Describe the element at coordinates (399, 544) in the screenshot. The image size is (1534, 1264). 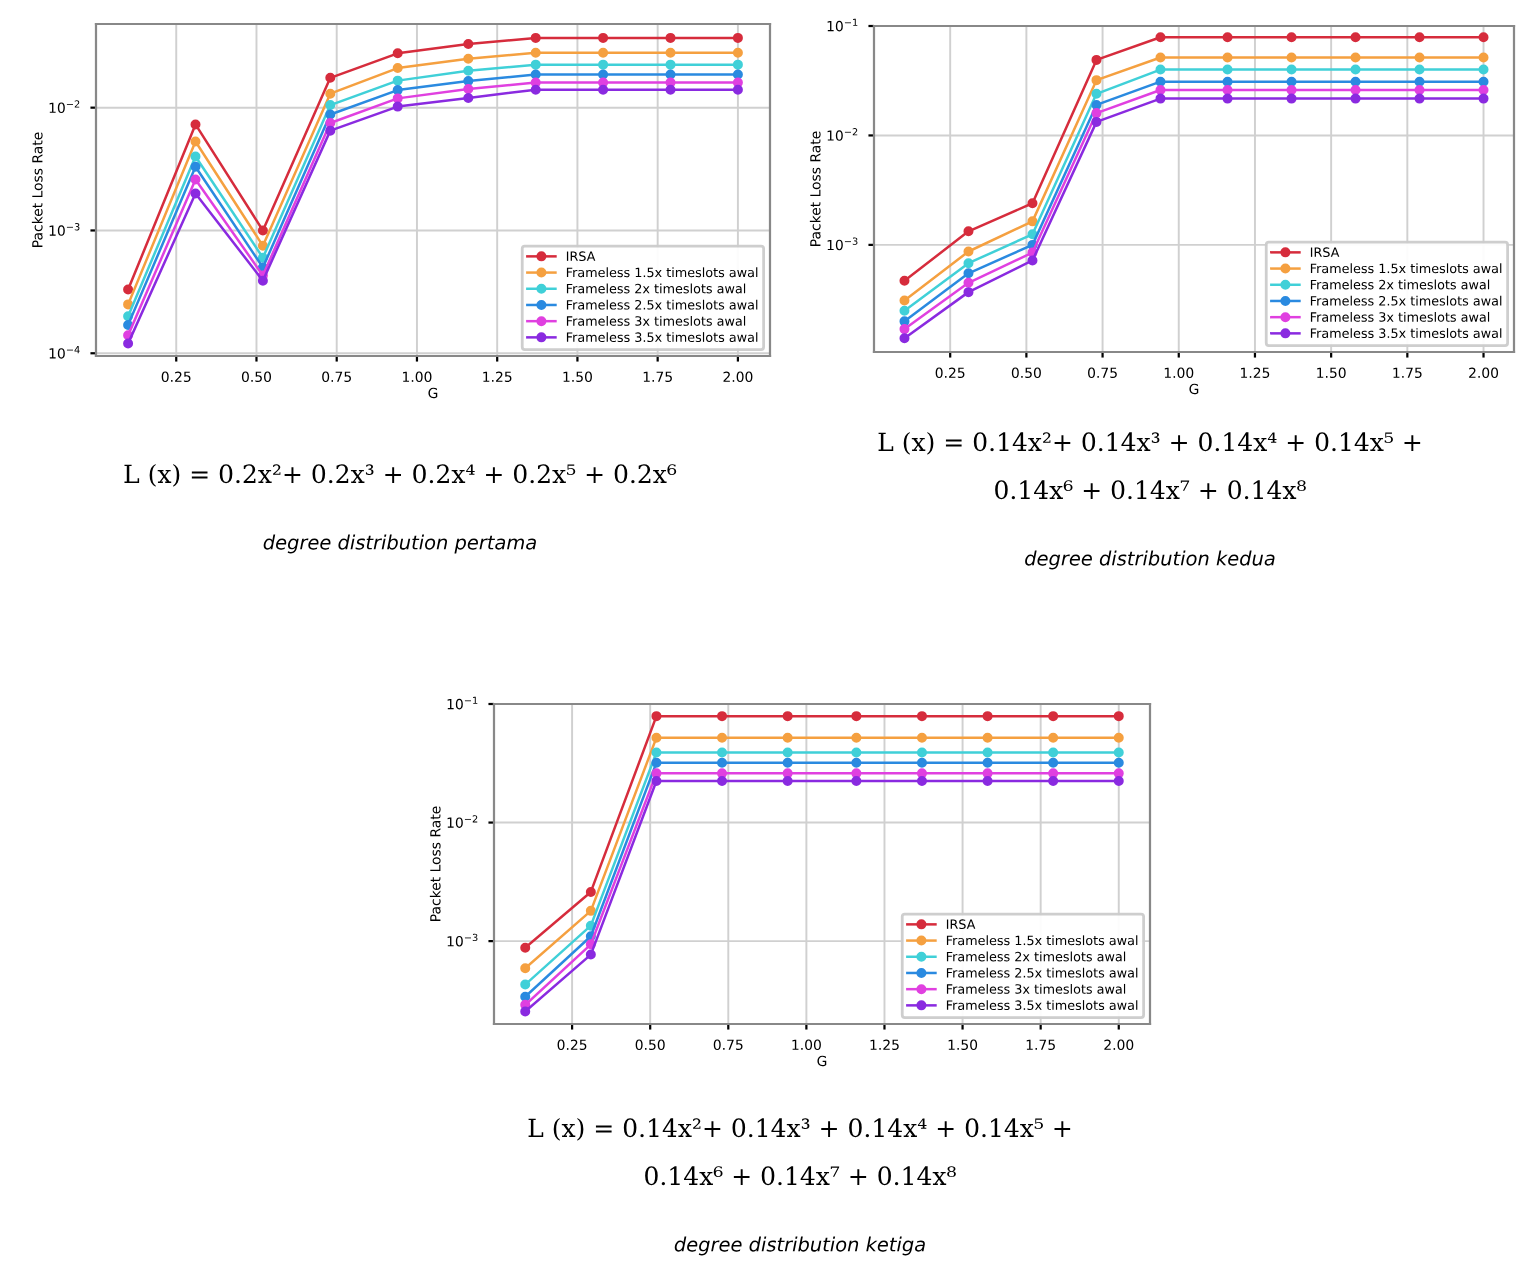
I see `text: degree distribution pertama` at that location.